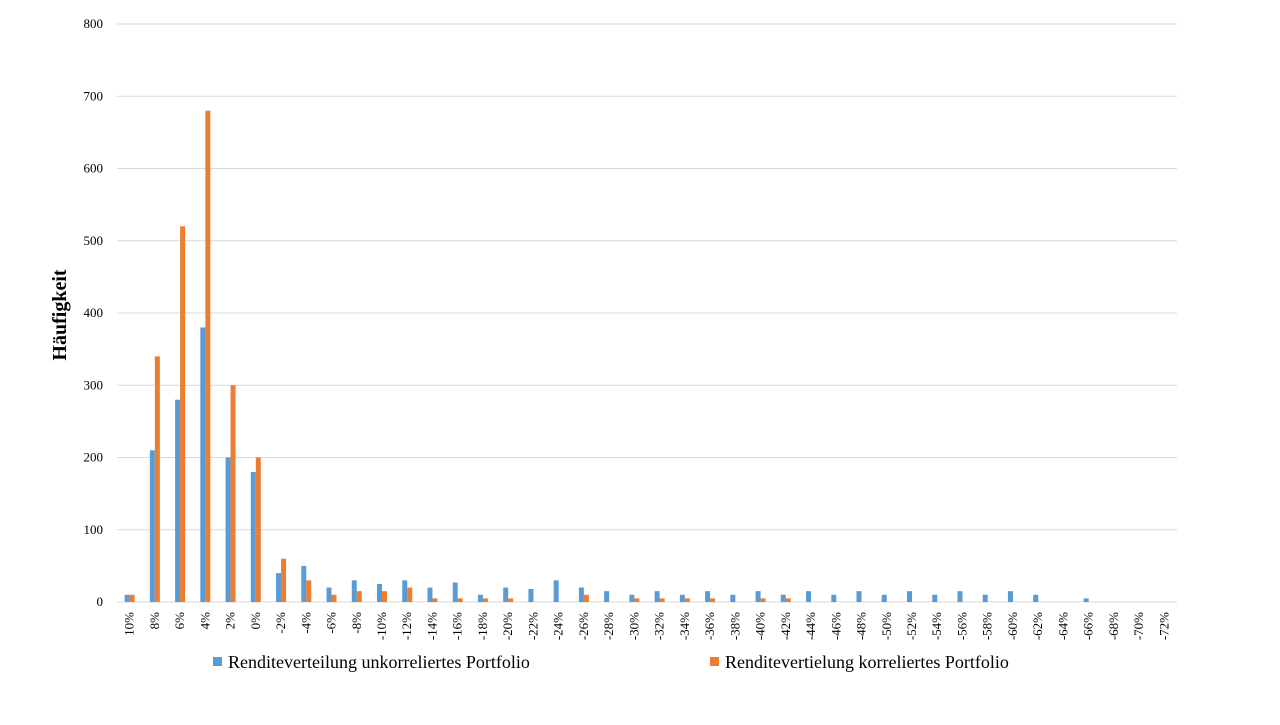 The width and height of the screenshot is (1280, 725). I want to click on x-tick-label: -12%, so click(406, 626).